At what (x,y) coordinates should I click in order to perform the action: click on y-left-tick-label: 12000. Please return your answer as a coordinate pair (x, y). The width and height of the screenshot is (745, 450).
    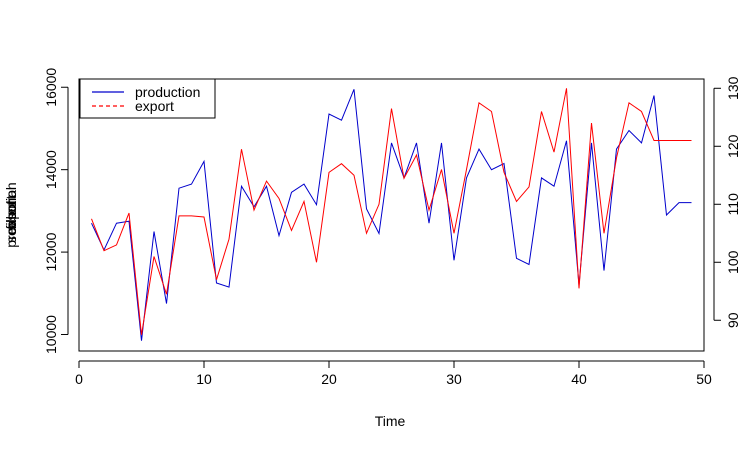
    Looking at the image, I should click on (51, 251).